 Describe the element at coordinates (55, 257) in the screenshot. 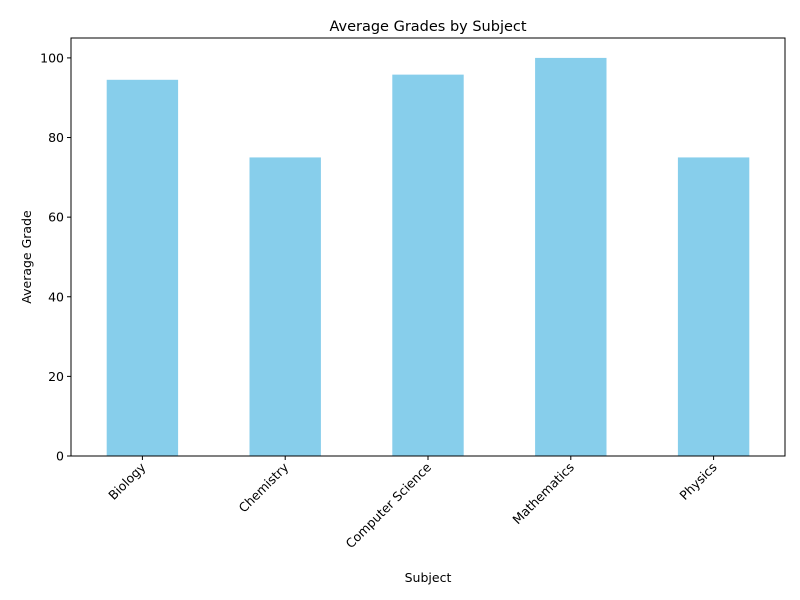

I see `y-axis: 0 20 40 60 80 100` at that location.